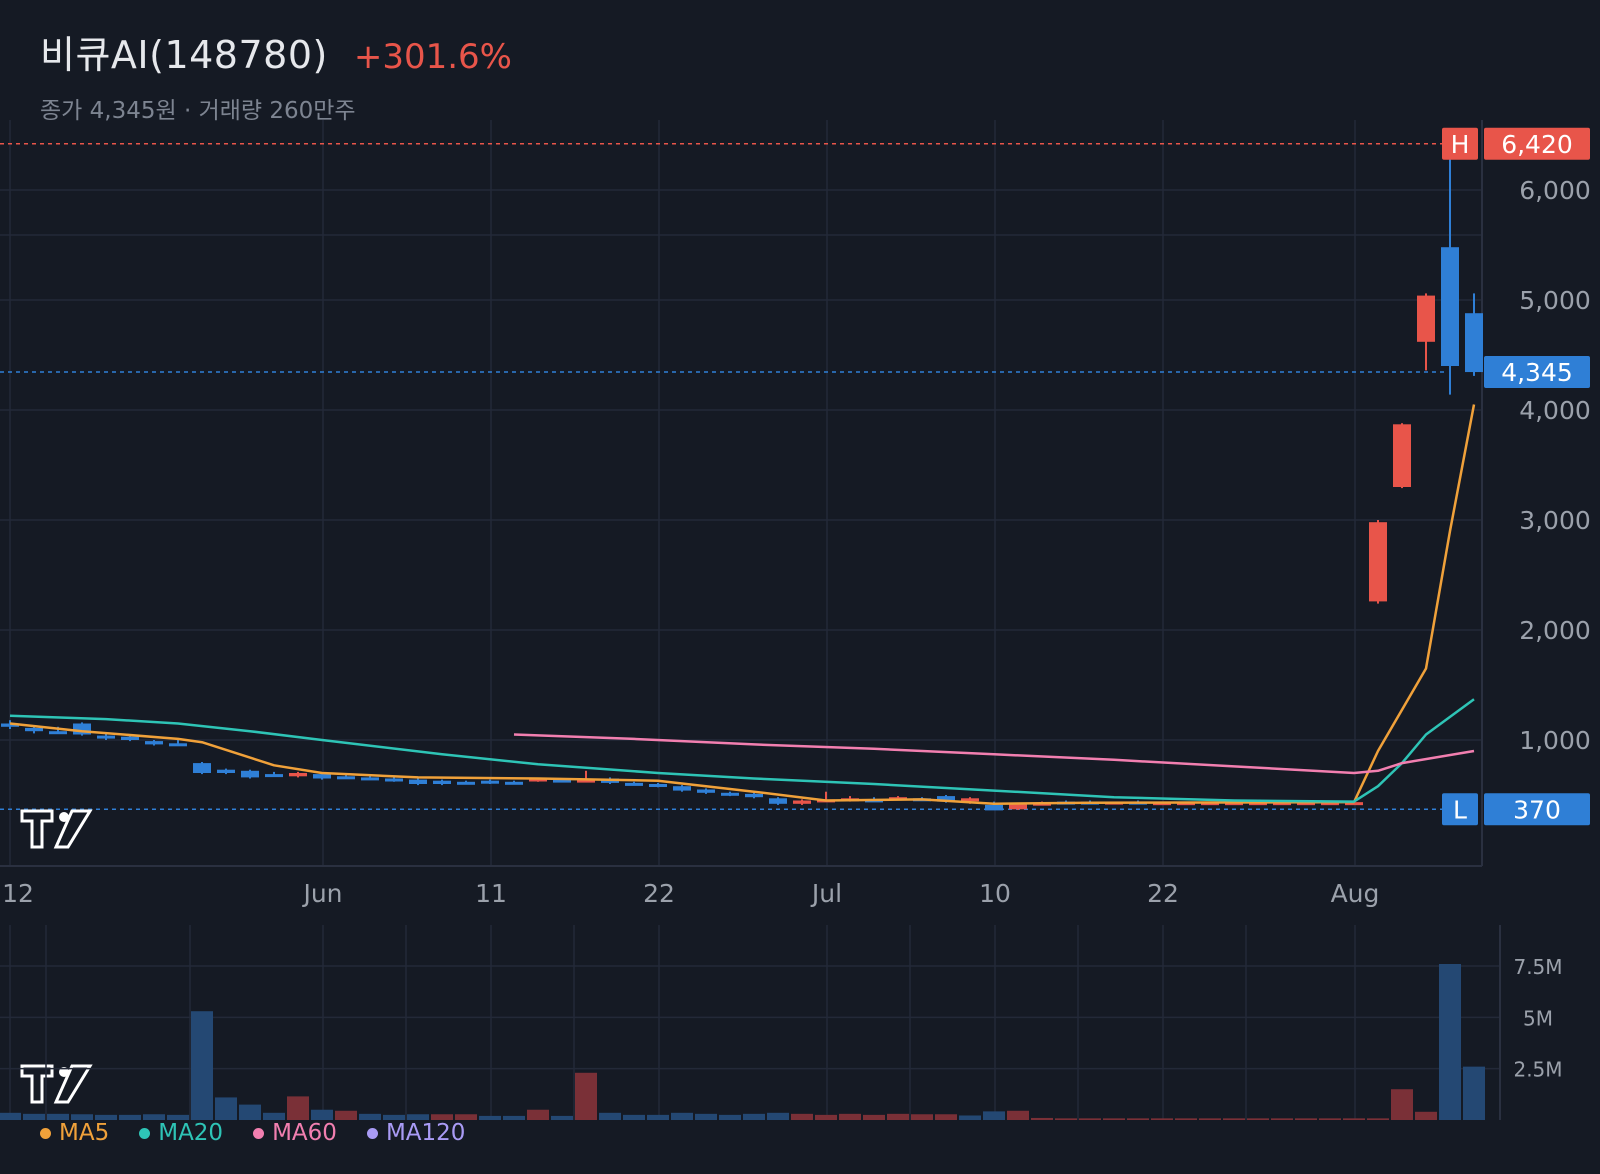 The image size is (1600, 1174). Describe the element at coordinates (742, 750) in the screenshot. I see `ma-line-ma20` at that location.